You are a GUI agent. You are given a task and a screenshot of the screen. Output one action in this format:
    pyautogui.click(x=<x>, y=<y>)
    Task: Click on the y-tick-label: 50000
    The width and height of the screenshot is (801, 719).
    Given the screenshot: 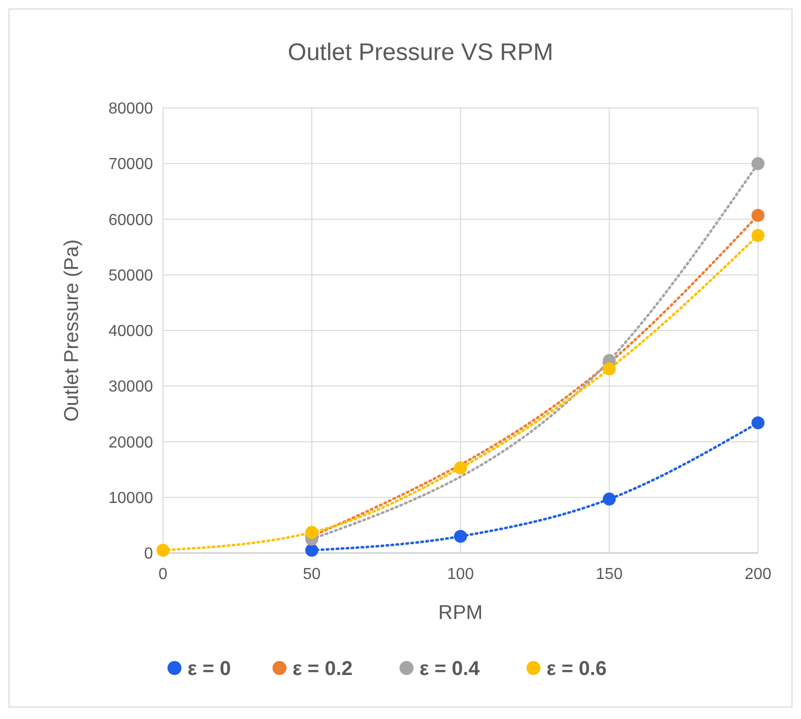 What is the action you would take?
    pyautogui.click(x=131, y=275)
    